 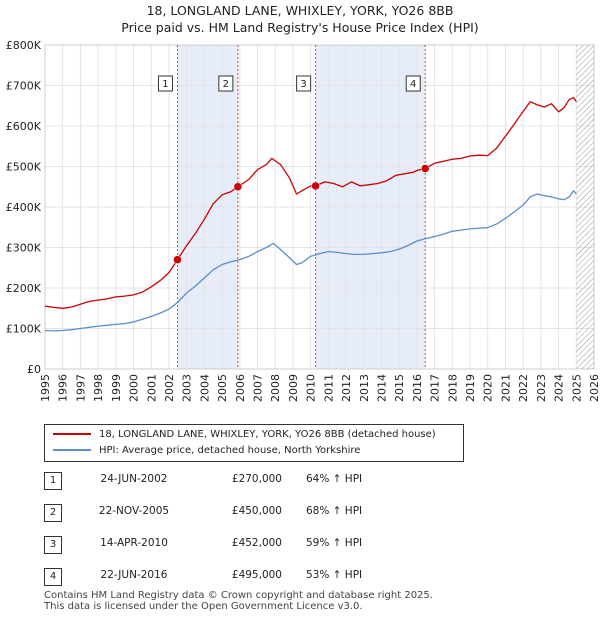 I want to click on sale-number-badge: 3, so click(x=53, y=545).